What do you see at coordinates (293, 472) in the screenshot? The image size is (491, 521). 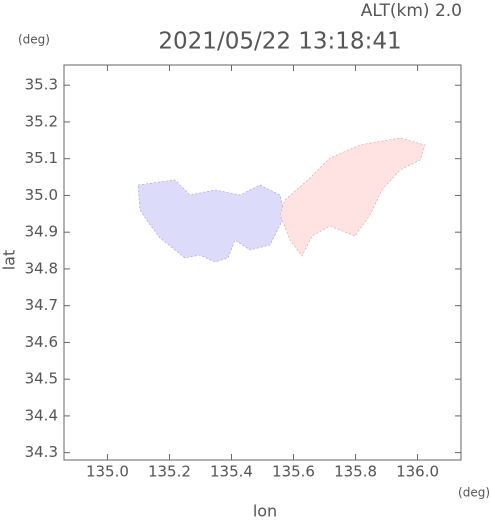 I see `x-tick-label: 135.6` at bounding box center [293, 472].